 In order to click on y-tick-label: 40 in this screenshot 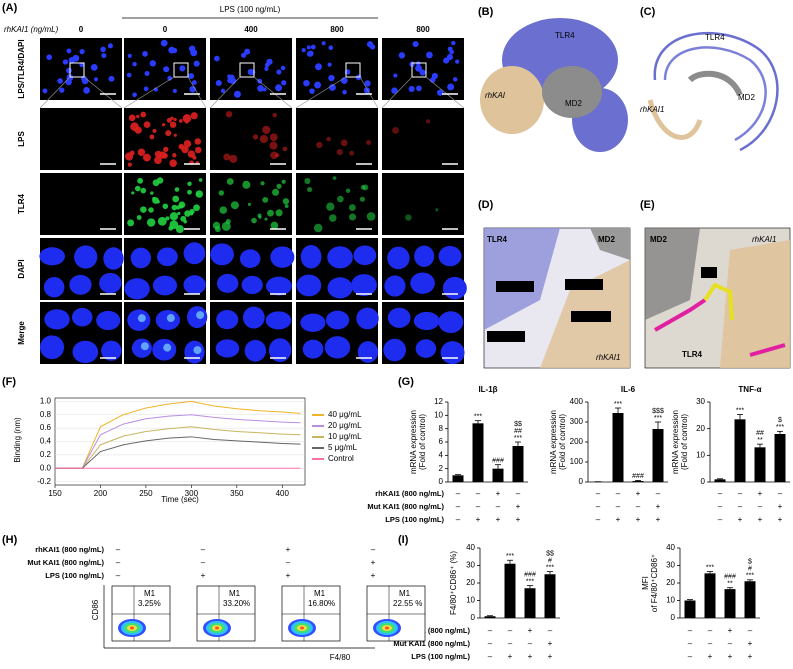, I will do `click(670, 547)`.